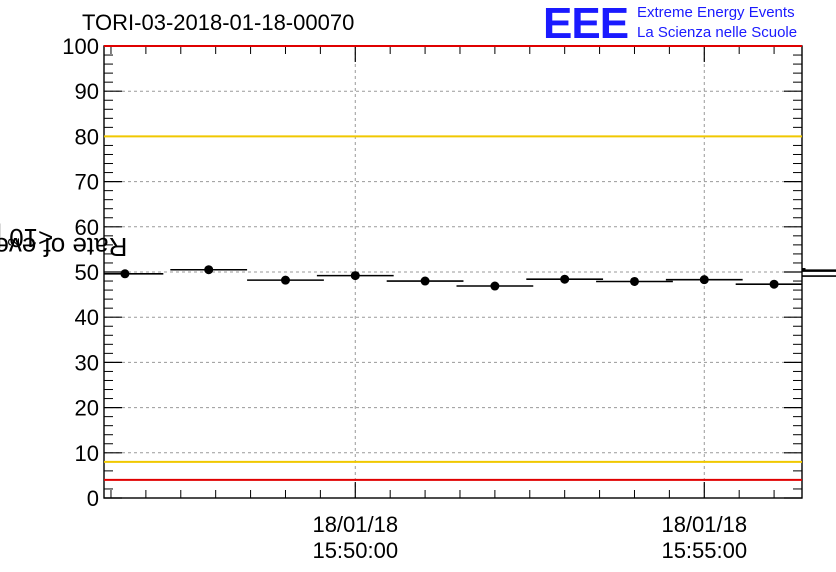 This screenshot has height=572, width=836. I want to click on y-tick-label: 50, so click(87, 272).